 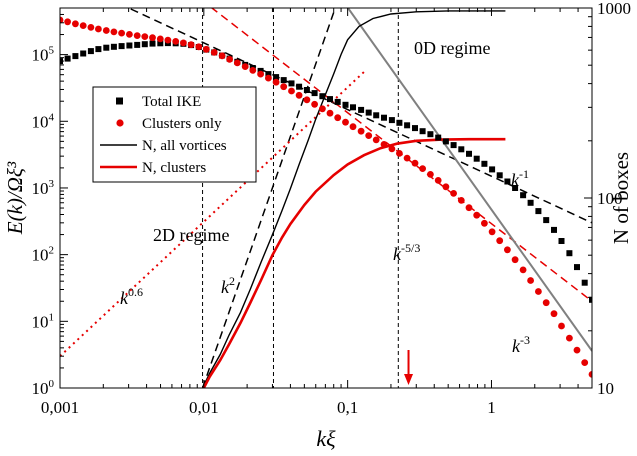 What do you see at coordinates (43, 255) in the screenshot?
I see `y-left-tick-label: 10²` at bounding box center [43, 255].